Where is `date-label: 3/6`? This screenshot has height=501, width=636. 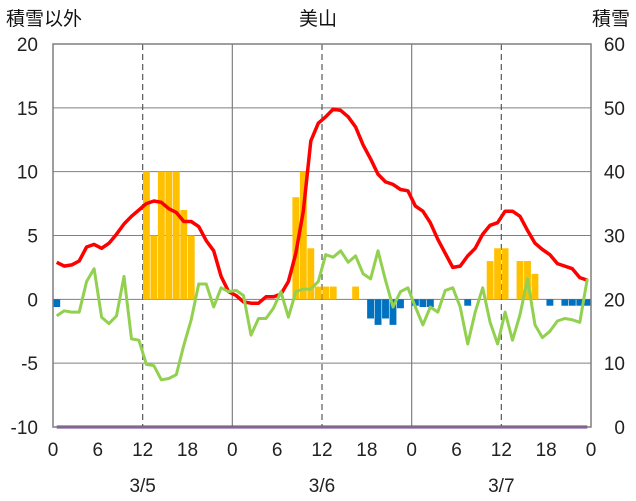 date-label: 3/6 is located at coordinates (322, 486).